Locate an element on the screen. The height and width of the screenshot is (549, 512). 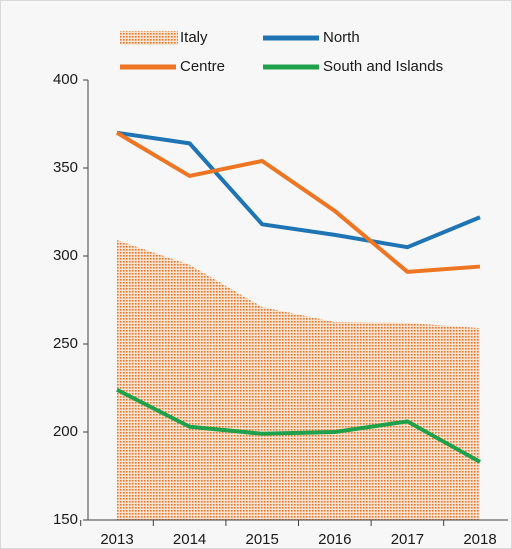
legend-label: South and Islands is located at coordinates (383, 66).